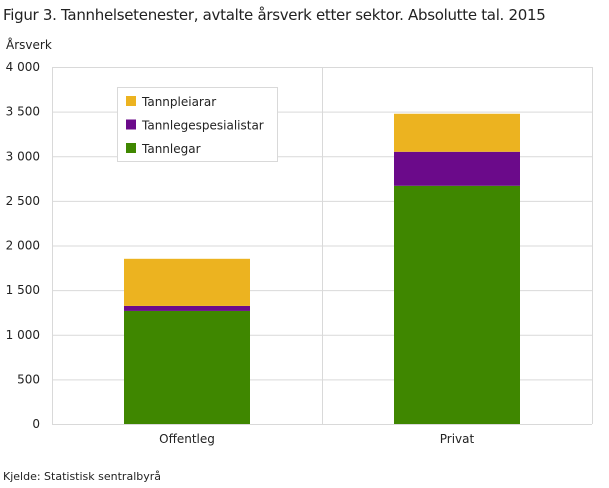 Image resolution: width=609 pixels, height=488 pixels. I want to click on y-tick-label: 2 500, so click(23, 201).